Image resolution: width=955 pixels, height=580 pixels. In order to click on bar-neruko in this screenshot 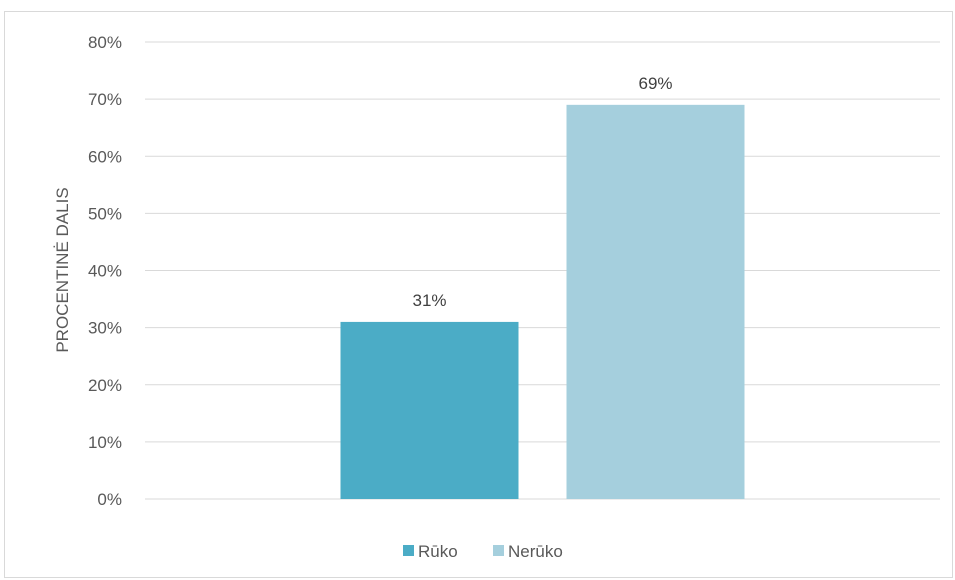, I will do `click(655, 302)`.